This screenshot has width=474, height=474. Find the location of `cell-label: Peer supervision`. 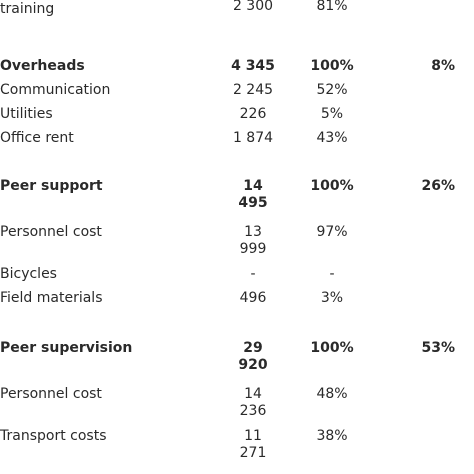

cell-label: Peer supervision is located at coordinates (66, 348).